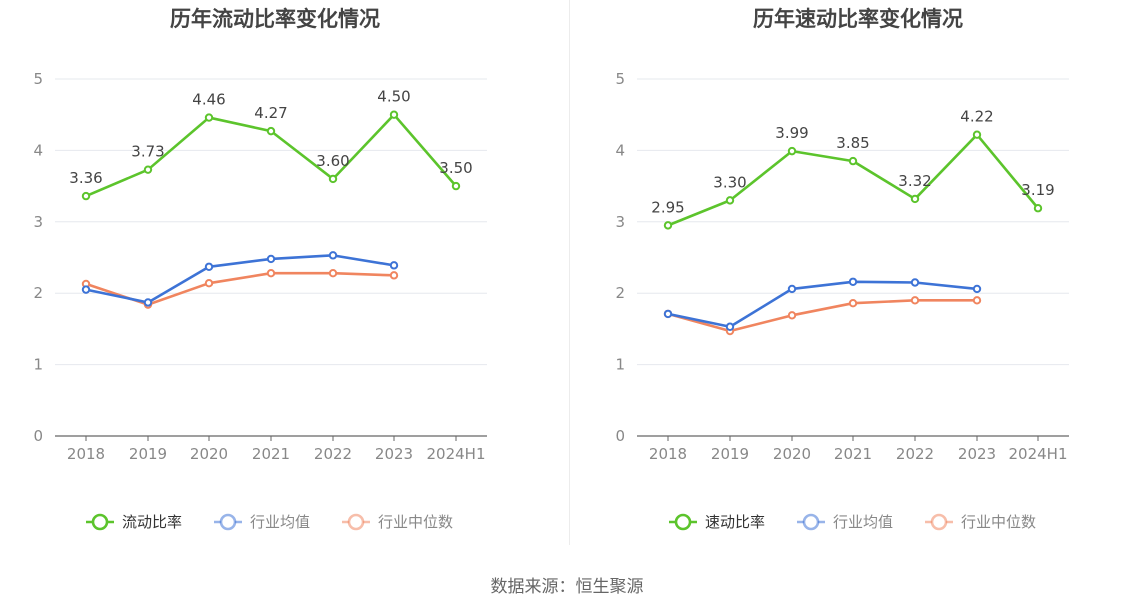 The width and height of the screenshot is (1134, 612). What do you see at coordinates (735, 522) in the screenshot?
I see `legend-label: 速动比率` at bounding box center [735, 522].